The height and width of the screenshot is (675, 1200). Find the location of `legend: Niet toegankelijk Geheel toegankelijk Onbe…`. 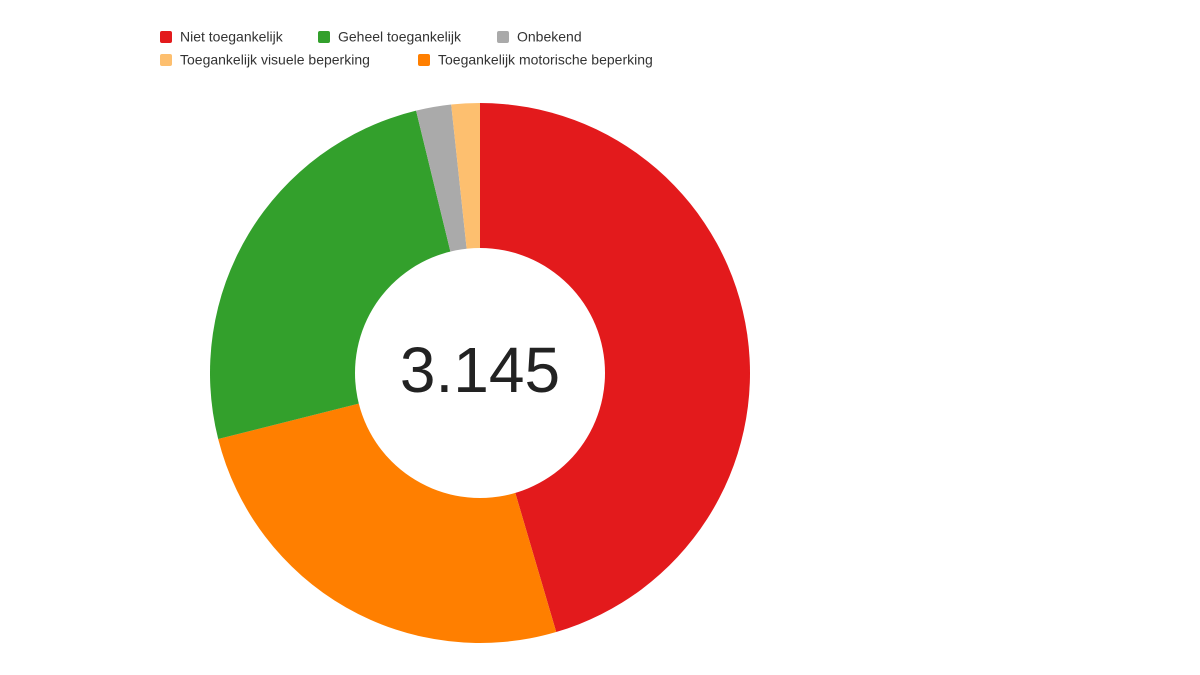

legend: Niet toegankelijk Geheel toegankelijk Onbe… is located at coordinates (406, 48).